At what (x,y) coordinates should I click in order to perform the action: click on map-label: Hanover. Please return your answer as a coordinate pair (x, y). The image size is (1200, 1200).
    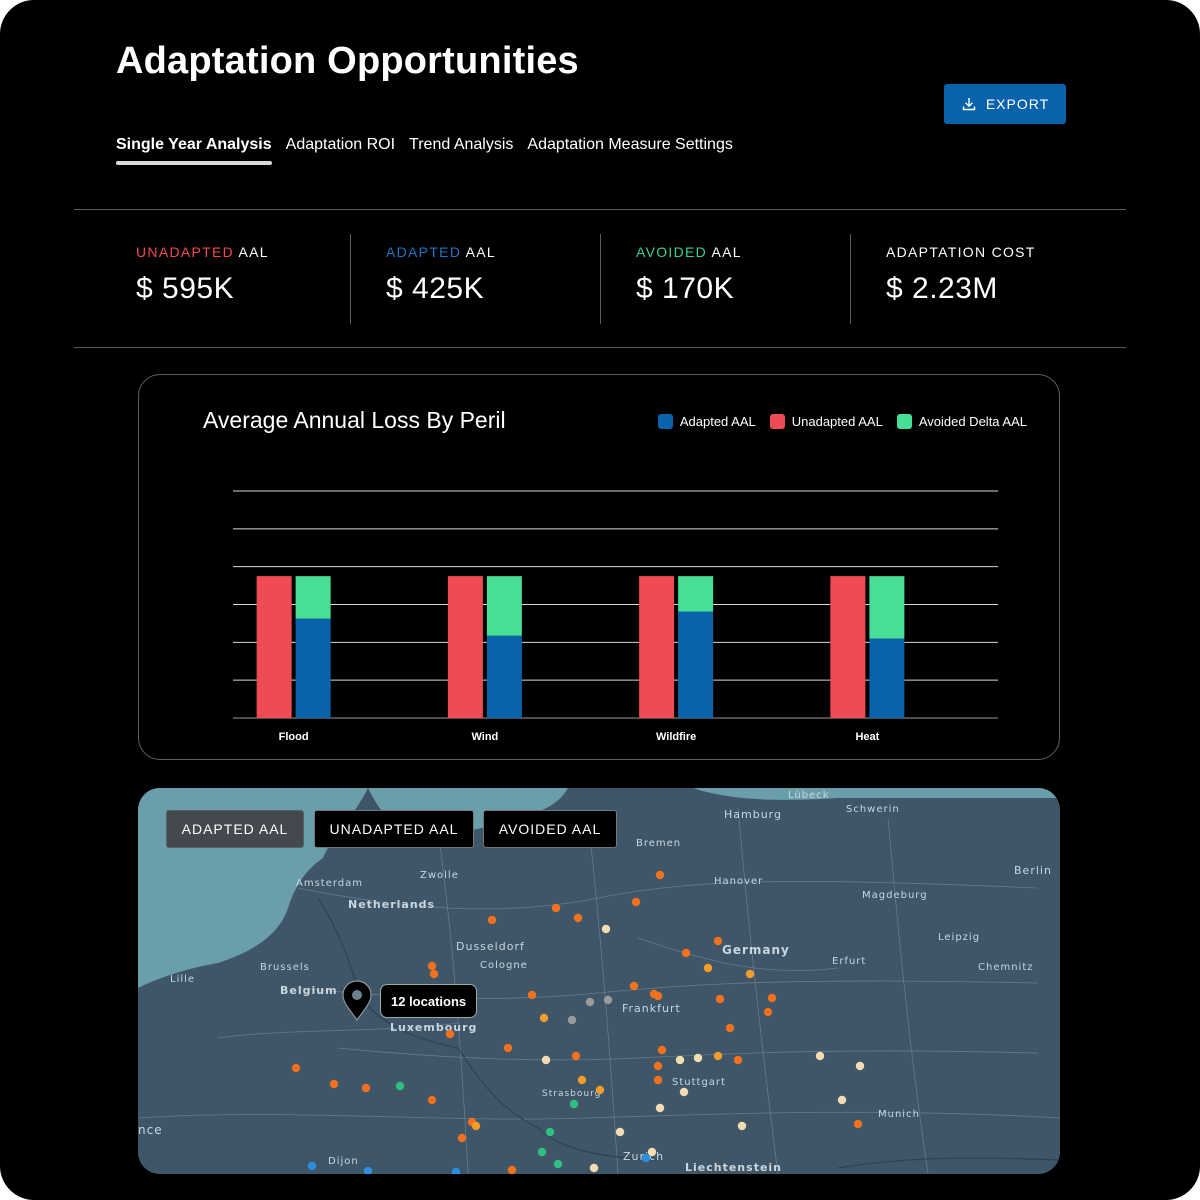
    Looking at the image, I should click on (738, 881).